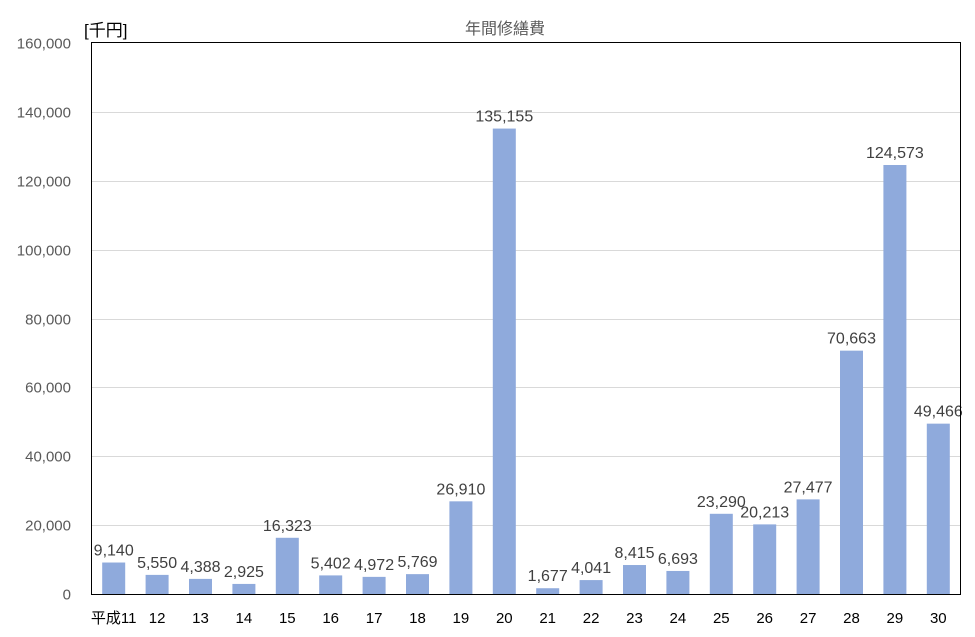 The height and width of the screenshot is (637, 975). Describe the element at coordinates (244, 618) in the screenshot. I see `x-tick-label: 14` at that location.